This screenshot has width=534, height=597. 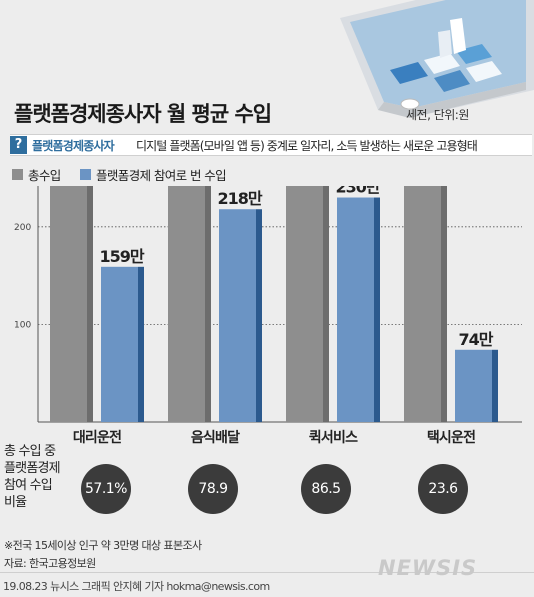 I want to click on credit-line: 19.08.23 뉴시스 그래픽 안지혜 기자 hokma@newsis.com, so click(x=136, y=586).